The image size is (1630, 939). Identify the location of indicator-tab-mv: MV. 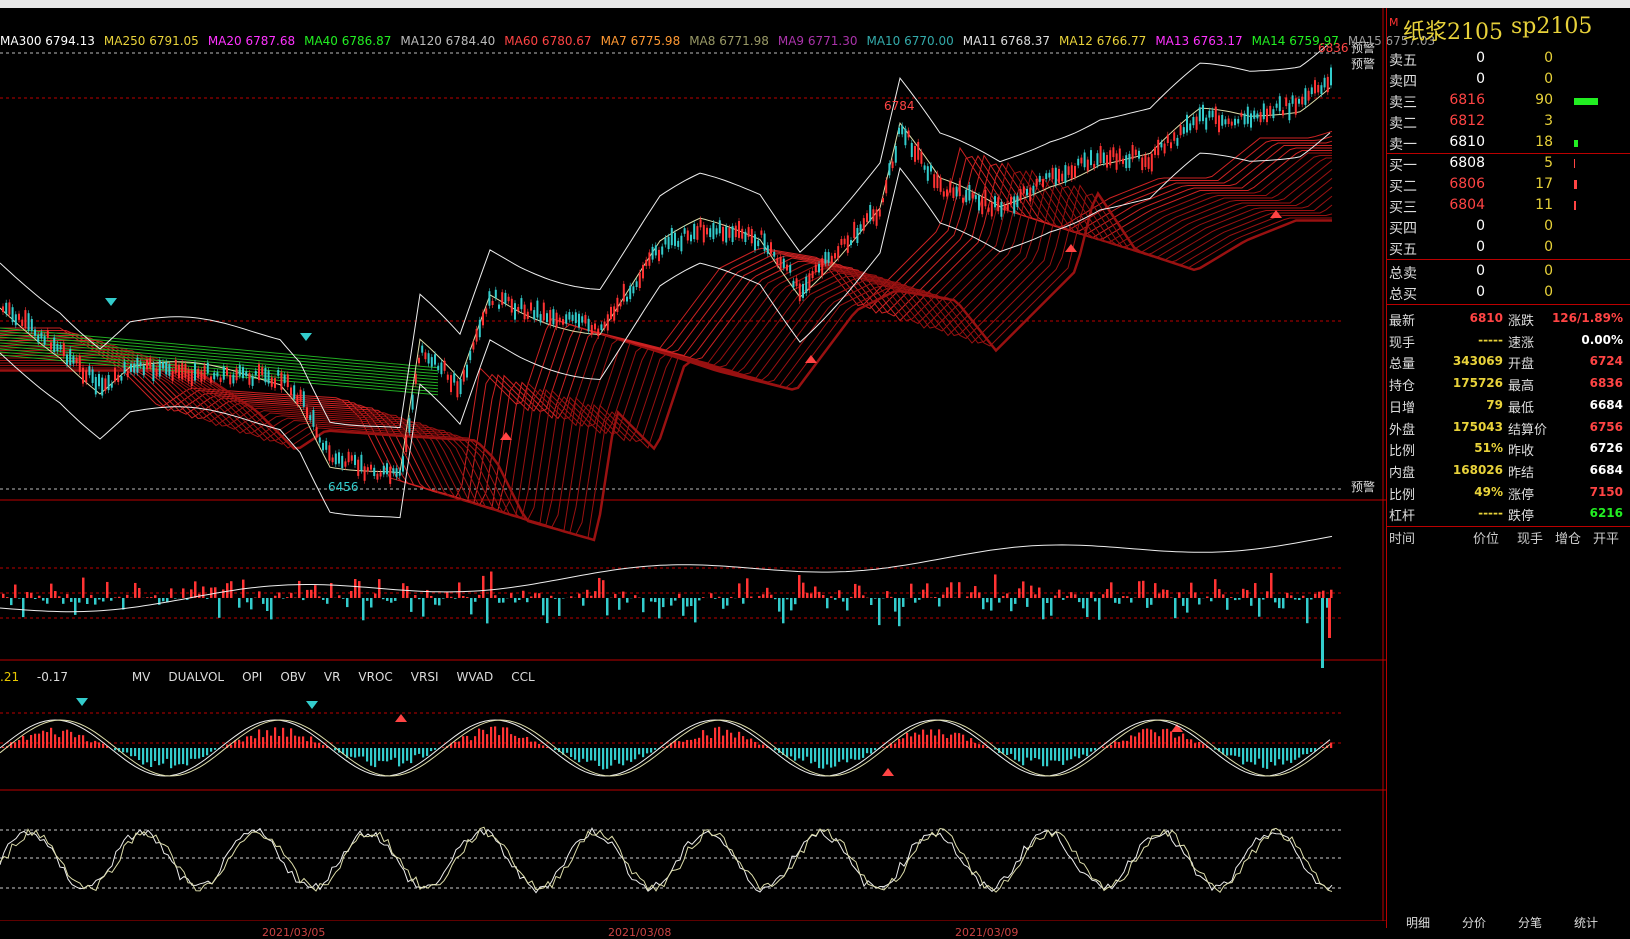
(141, 677).